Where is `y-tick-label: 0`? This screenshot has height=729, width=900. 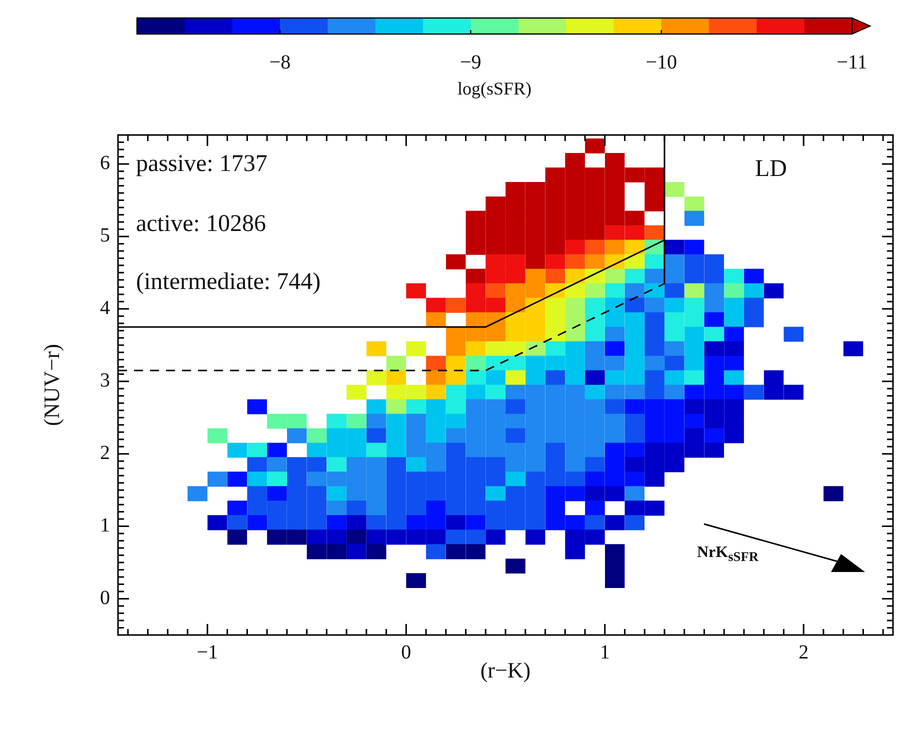 y-tick-label: 0 is located at coordinates (105, 598).